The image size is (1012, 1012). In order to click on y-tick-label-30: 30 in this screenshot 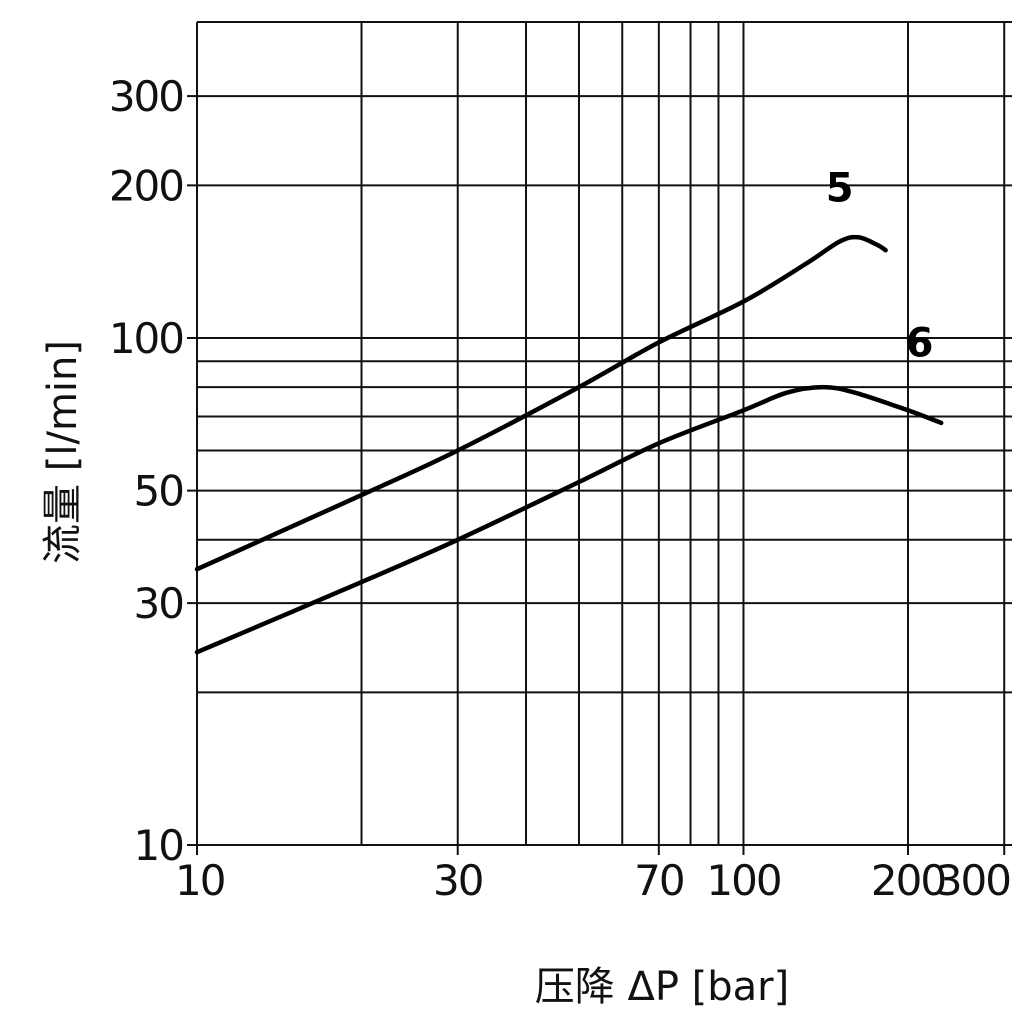, I will do `click(158, 603)`.